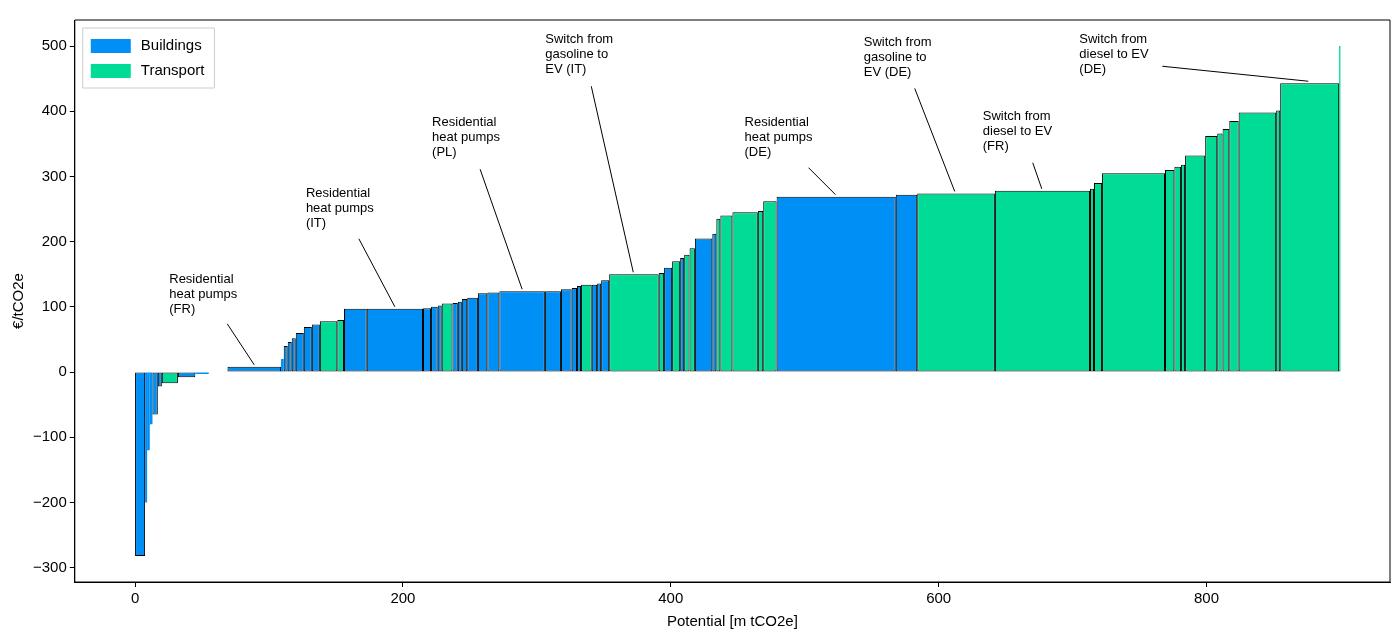 This screenshot has width=1400, height=641. I want to click on y-tick-label: 0, so click(62, 371).